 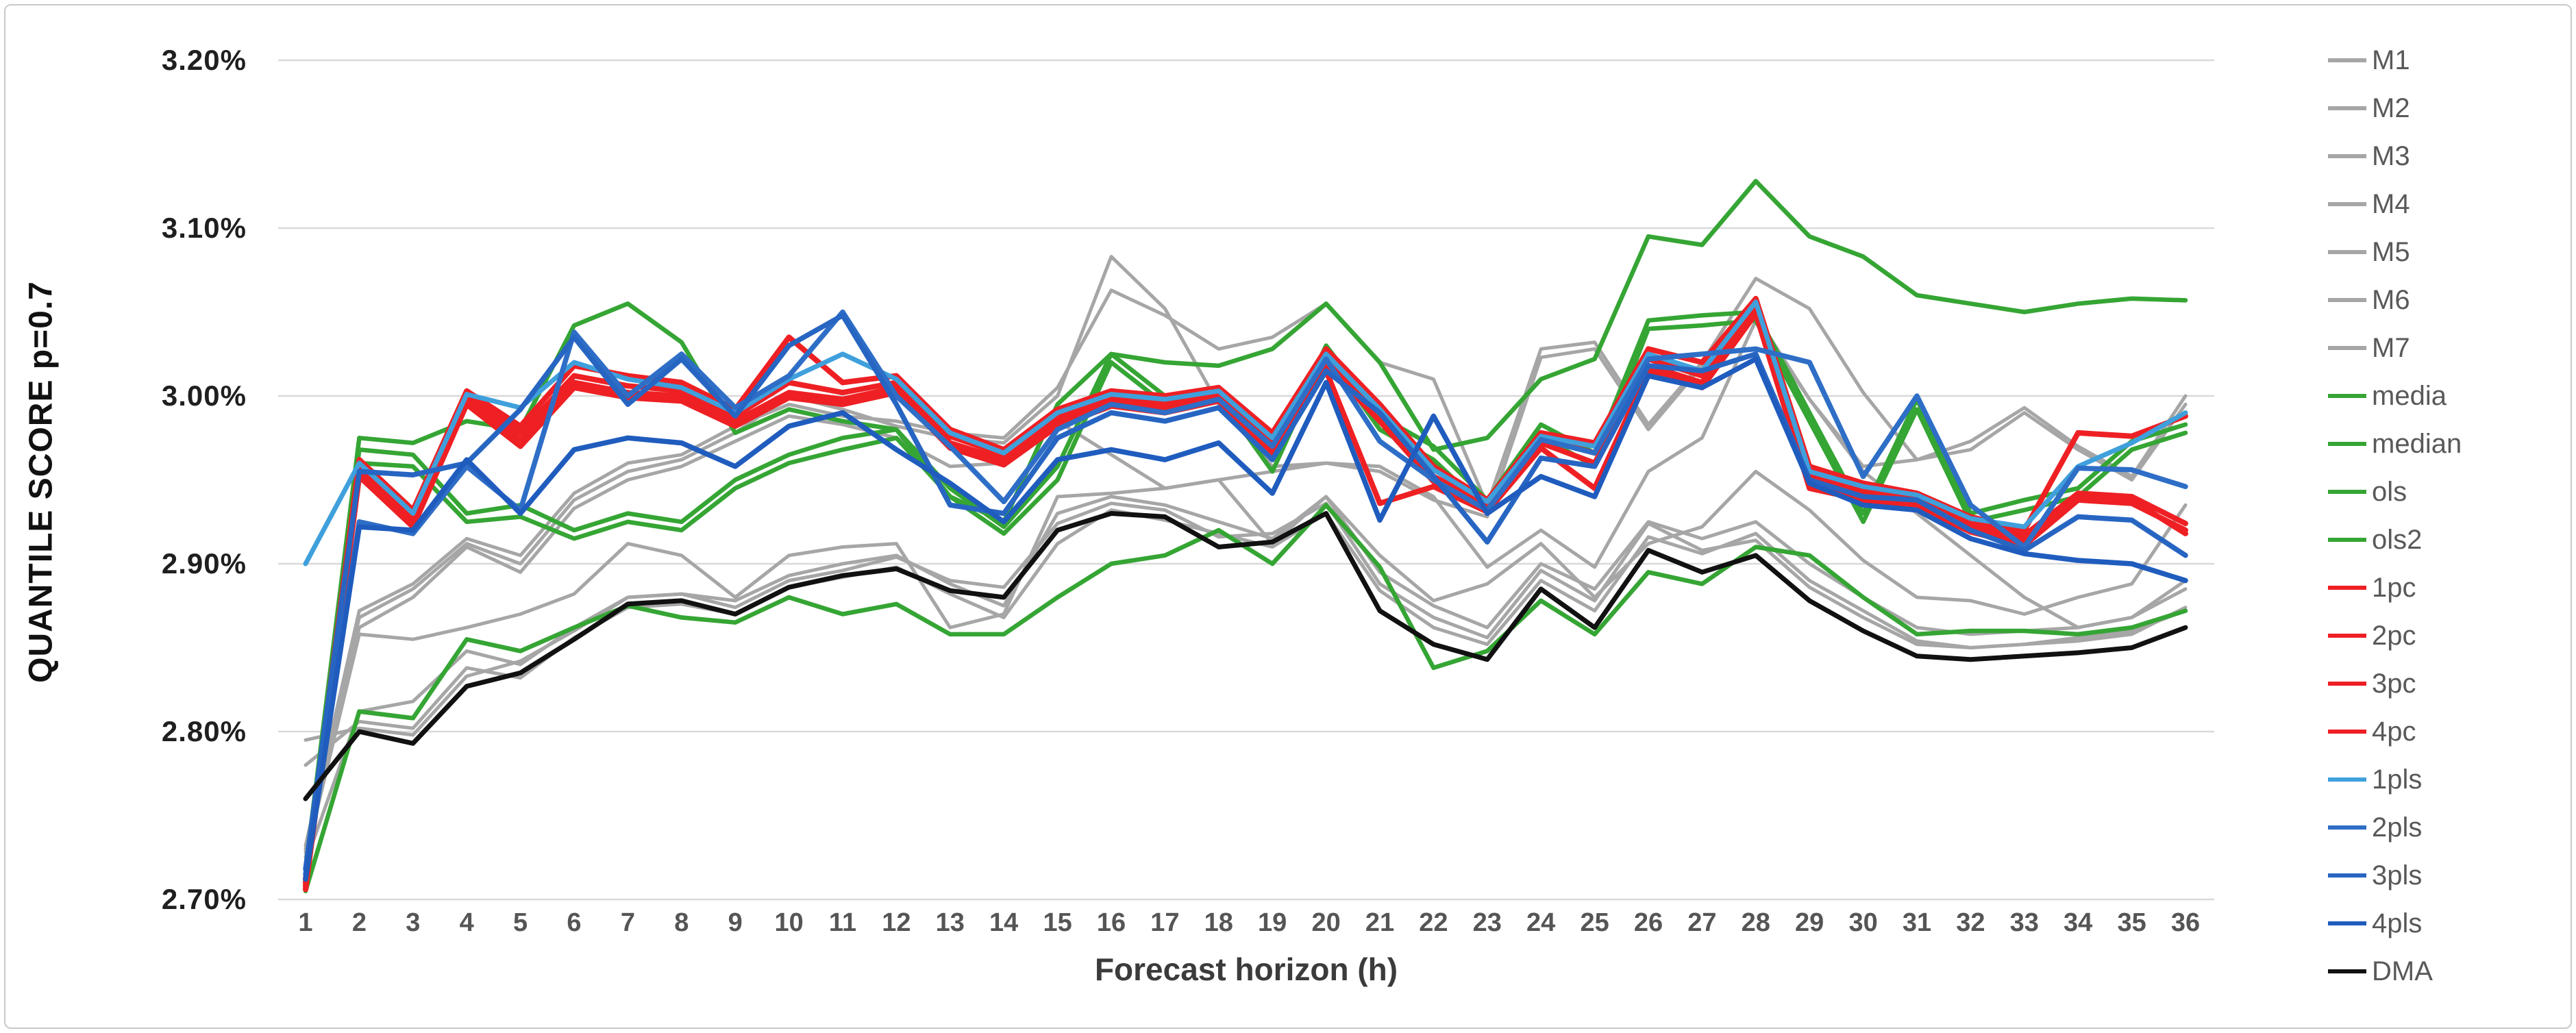 What do you see at coordinates (2409, 396) in the screenshot?
I see `legend-label: media` at bounding box center [2409, 396].